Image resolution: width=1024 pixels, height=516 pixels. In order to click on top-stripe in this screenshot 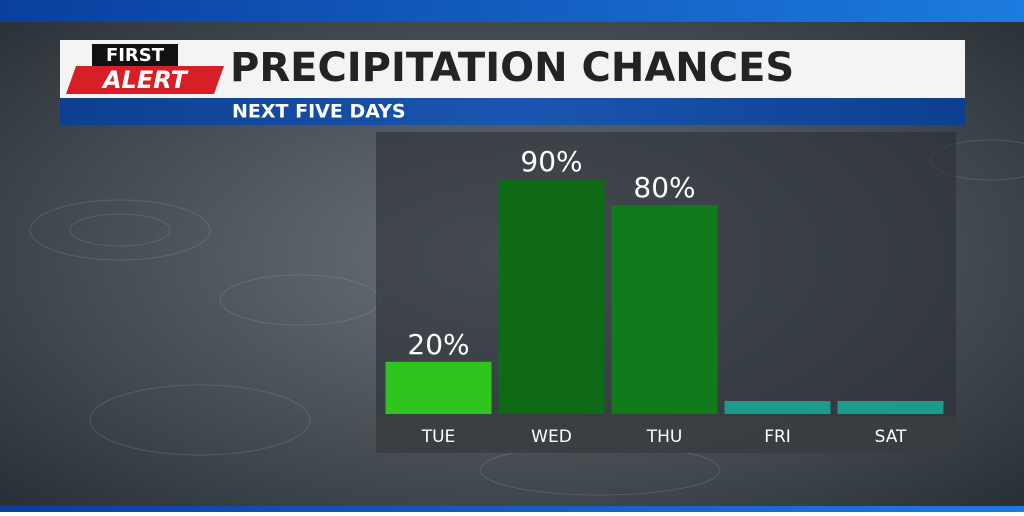, I will do `click(512, 11)`.